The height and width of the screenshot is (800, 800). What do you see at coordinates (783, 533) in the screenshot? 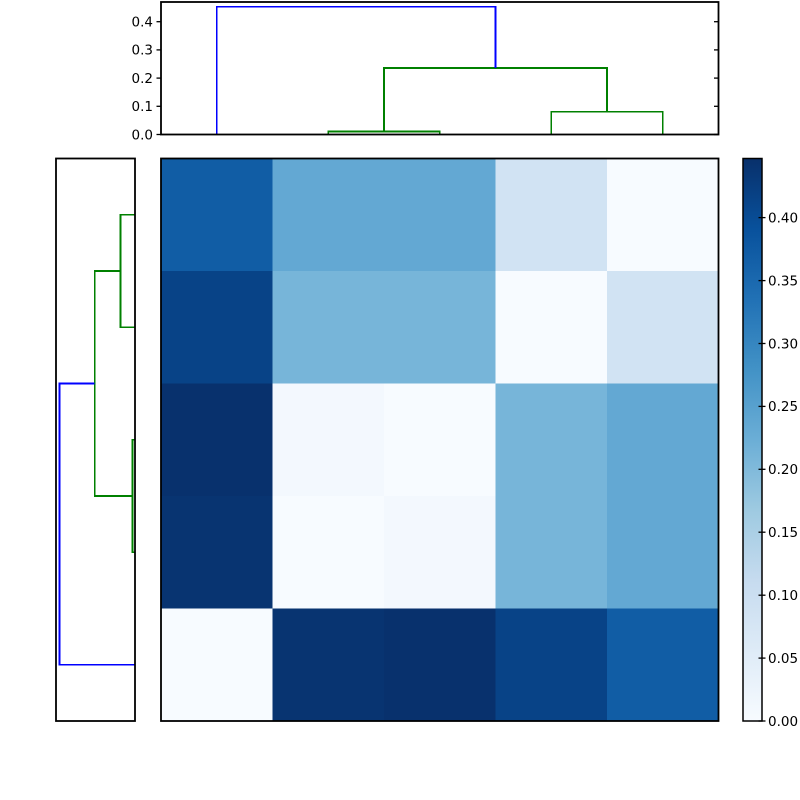
I see `colorbar-tick-label: 0.15` at bounding box center [783, 533].